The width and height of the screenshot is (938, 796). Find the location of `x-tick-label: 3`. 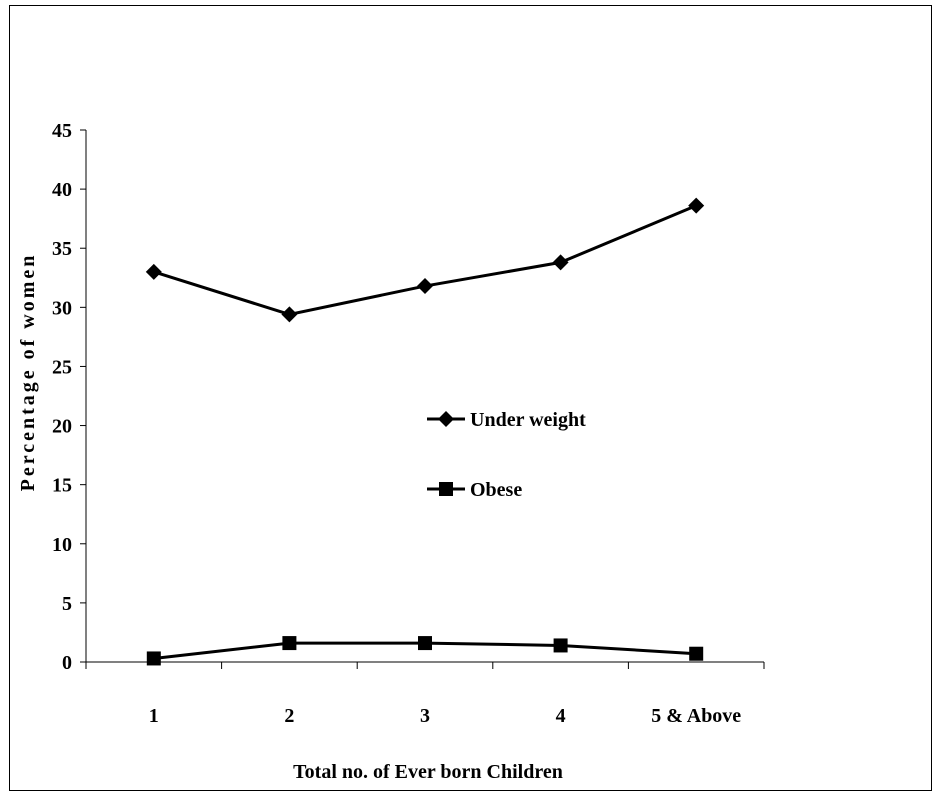

x-tick-label: 3 is located at coordinates (425, 716).